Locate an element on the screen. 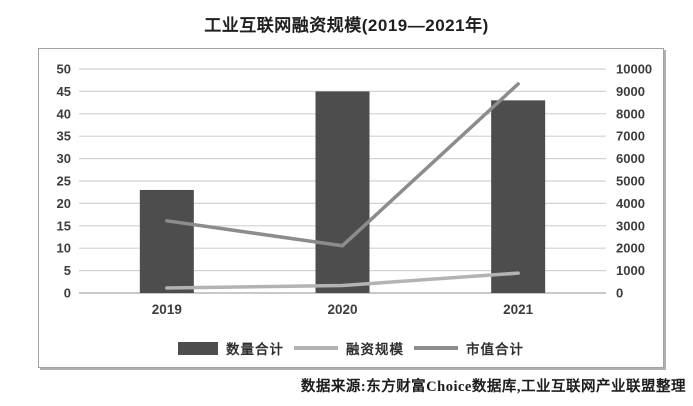 This screenshot has height=406, width=693. legend-bar-swatch is located at coordinates (198, 348).